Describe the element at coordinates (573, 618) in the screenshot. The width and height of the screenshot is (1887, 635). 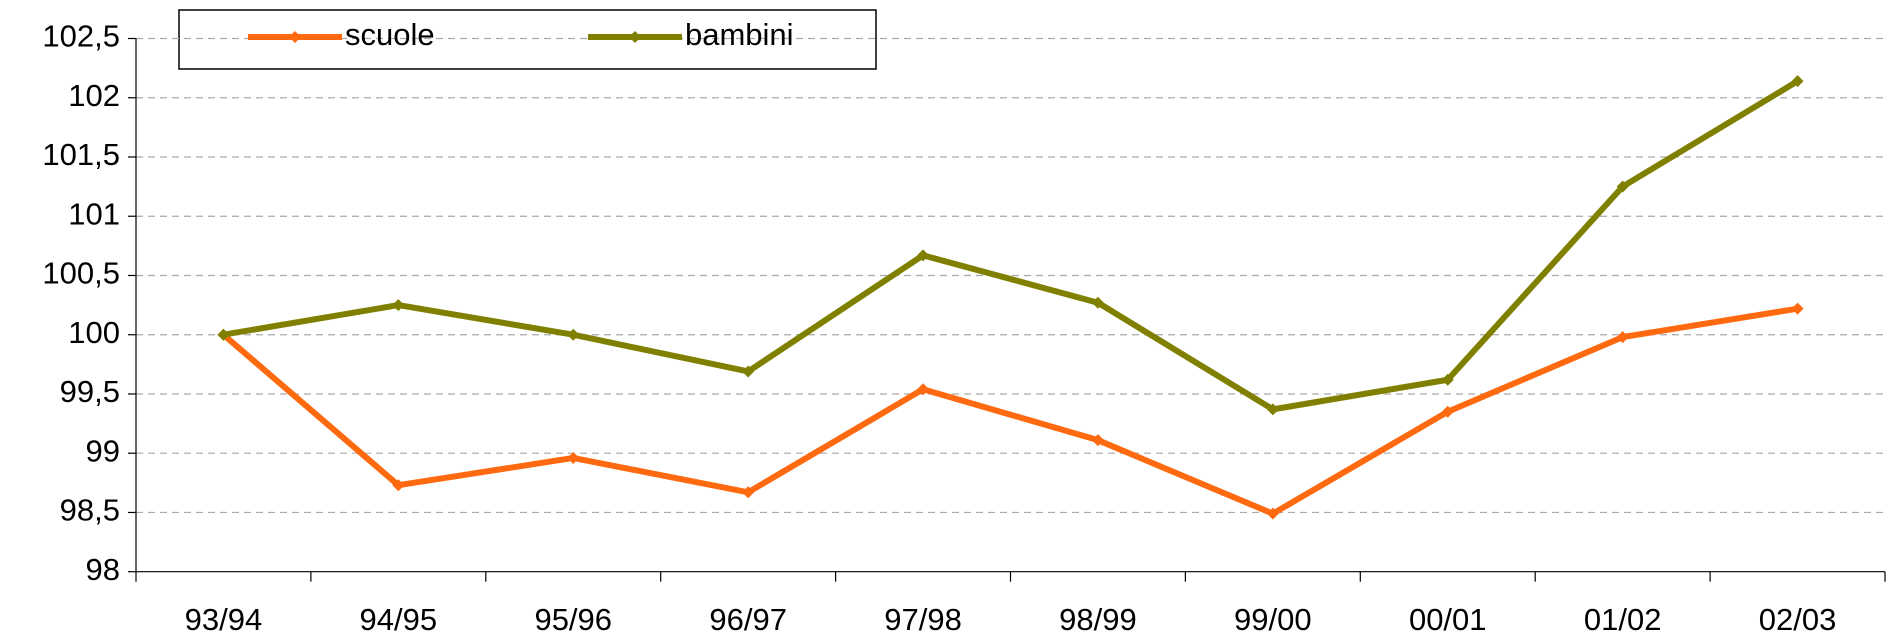
I see `x-tick-label: 95/96` at that location.